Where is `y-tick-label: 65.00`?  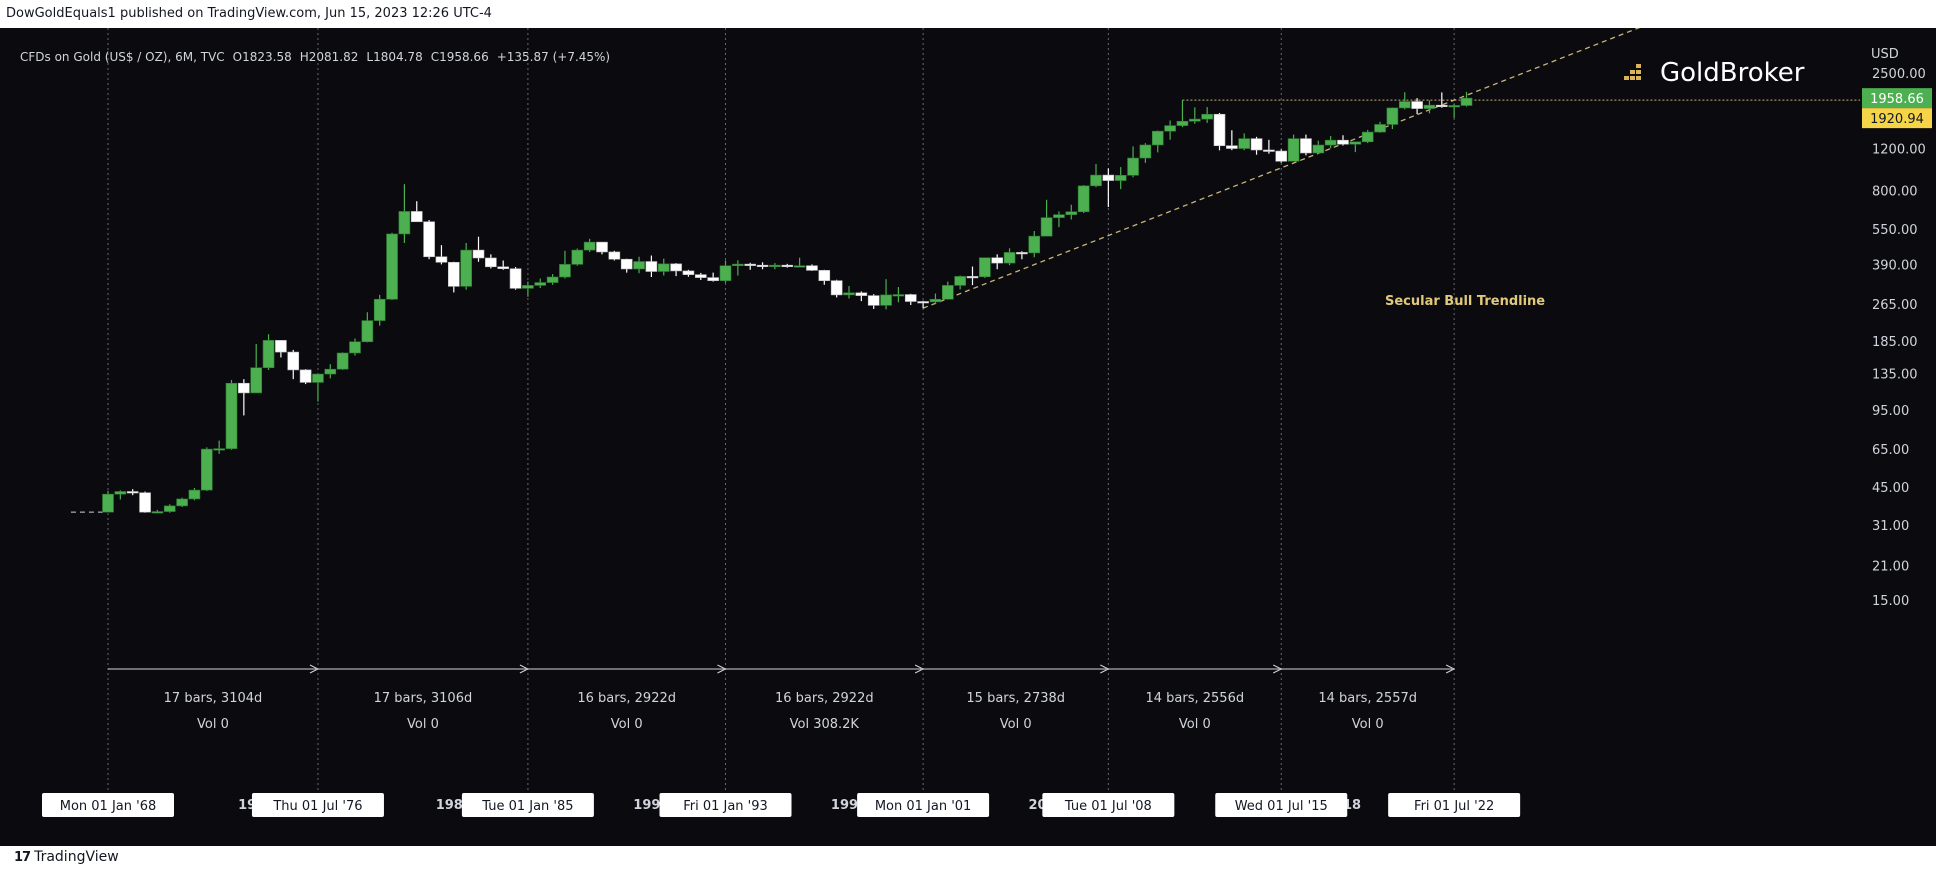 y-tick-label: 65.00 is located at coordinates (1890, 450).